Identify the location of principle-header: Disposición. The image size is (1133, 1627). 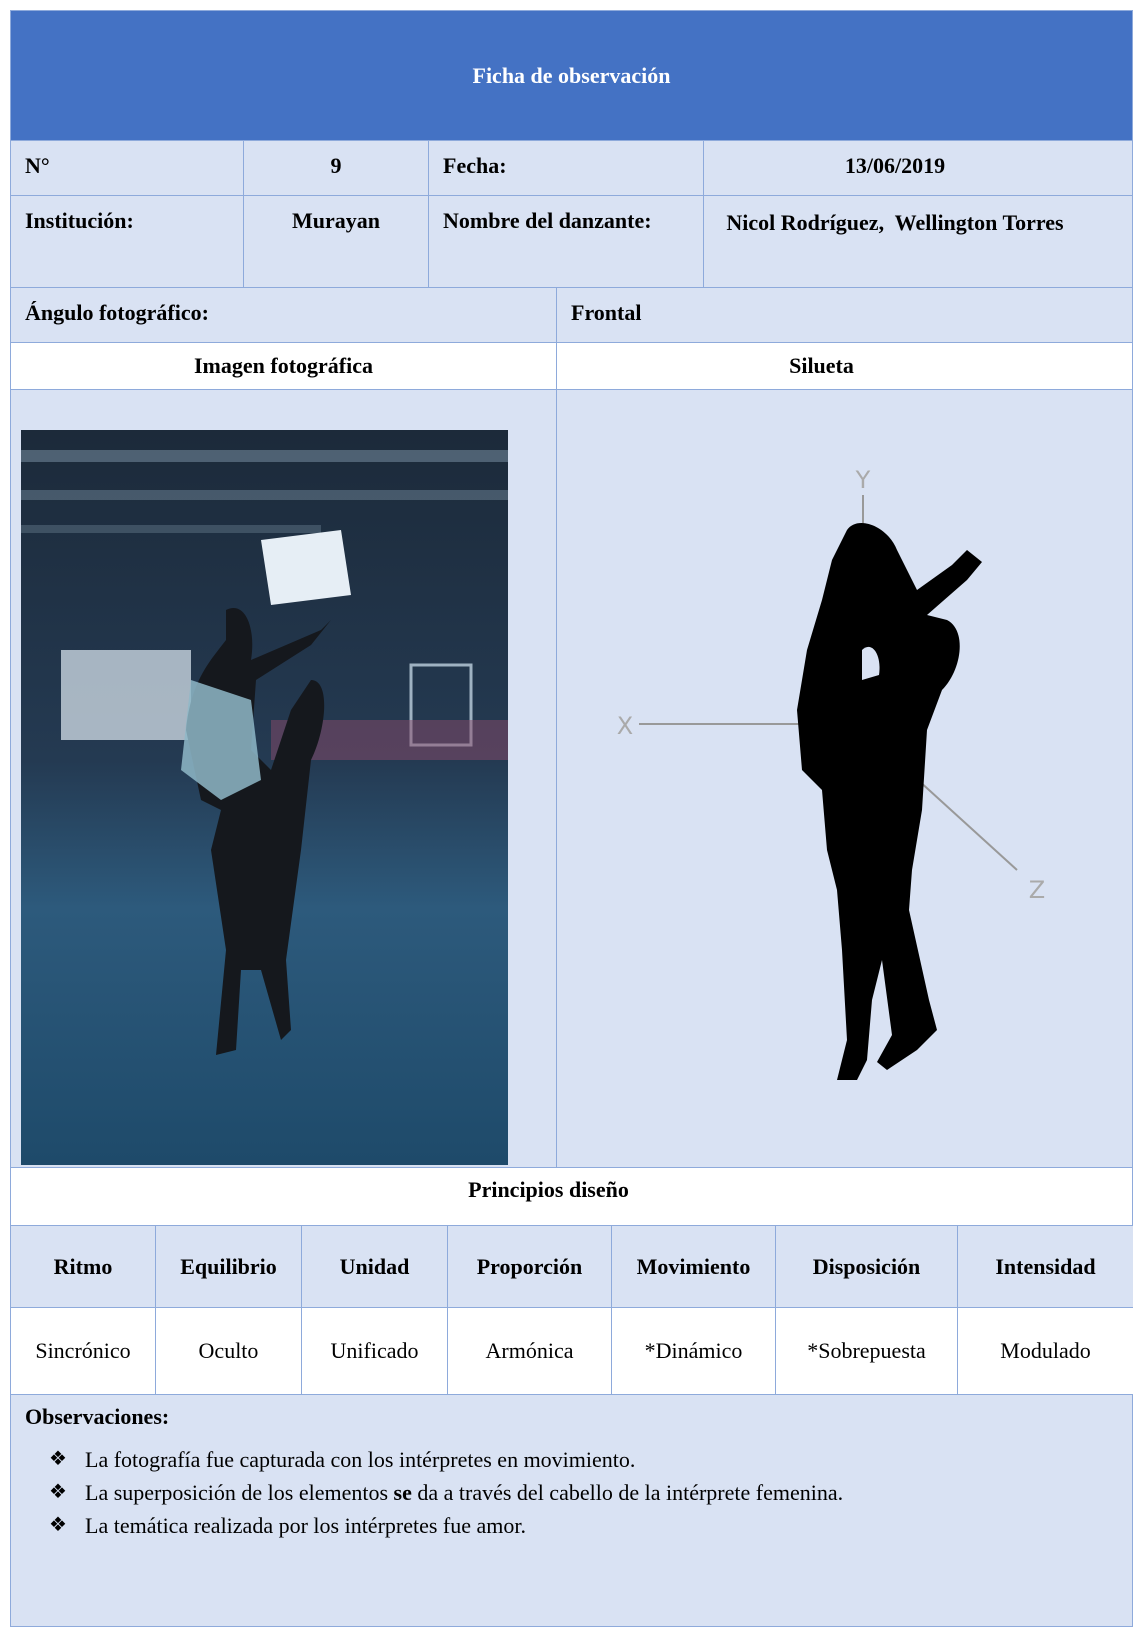
(866, 1266).